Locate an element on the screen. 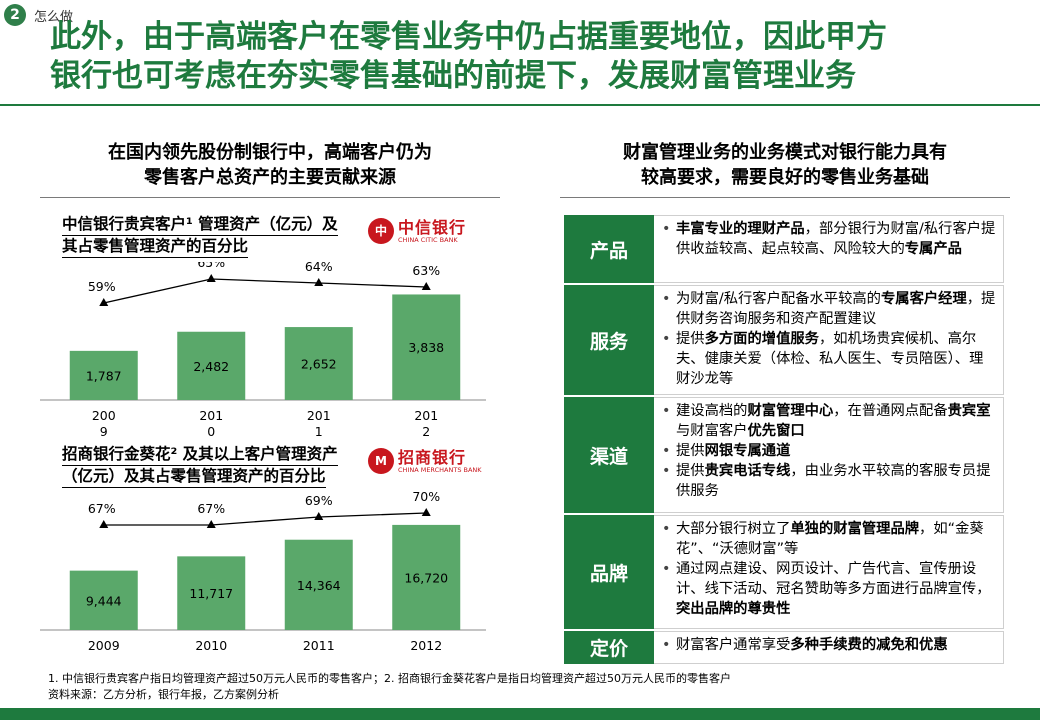 The width and height of the screenshot is (1040, 720). cmb-bar-2010 is located at coordinates (211, 593).